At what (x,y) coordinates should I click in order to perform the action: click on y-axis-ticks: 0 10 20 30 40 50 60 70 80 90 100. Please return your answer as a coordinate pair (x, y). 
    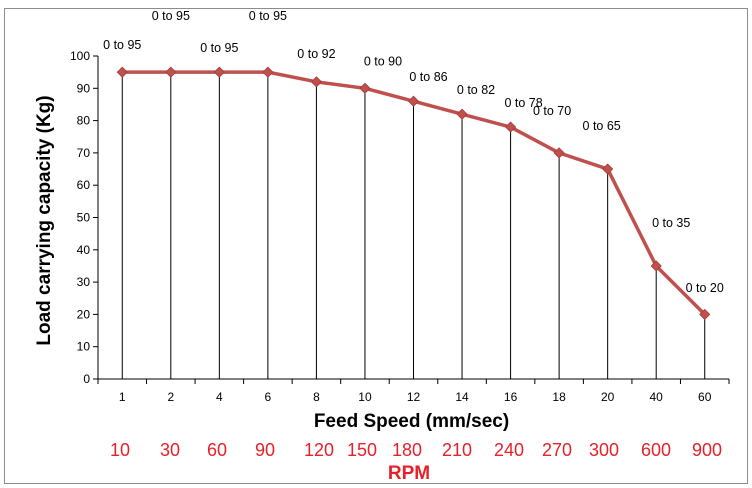
    Looking at the image, I should click on (84, 217).